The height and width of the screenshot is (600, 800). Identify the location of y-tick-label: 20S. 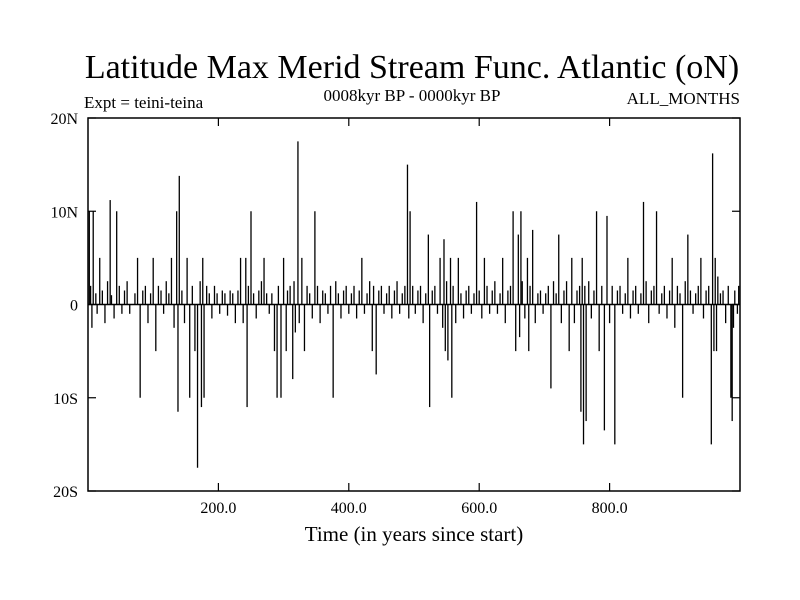
(65, 492).